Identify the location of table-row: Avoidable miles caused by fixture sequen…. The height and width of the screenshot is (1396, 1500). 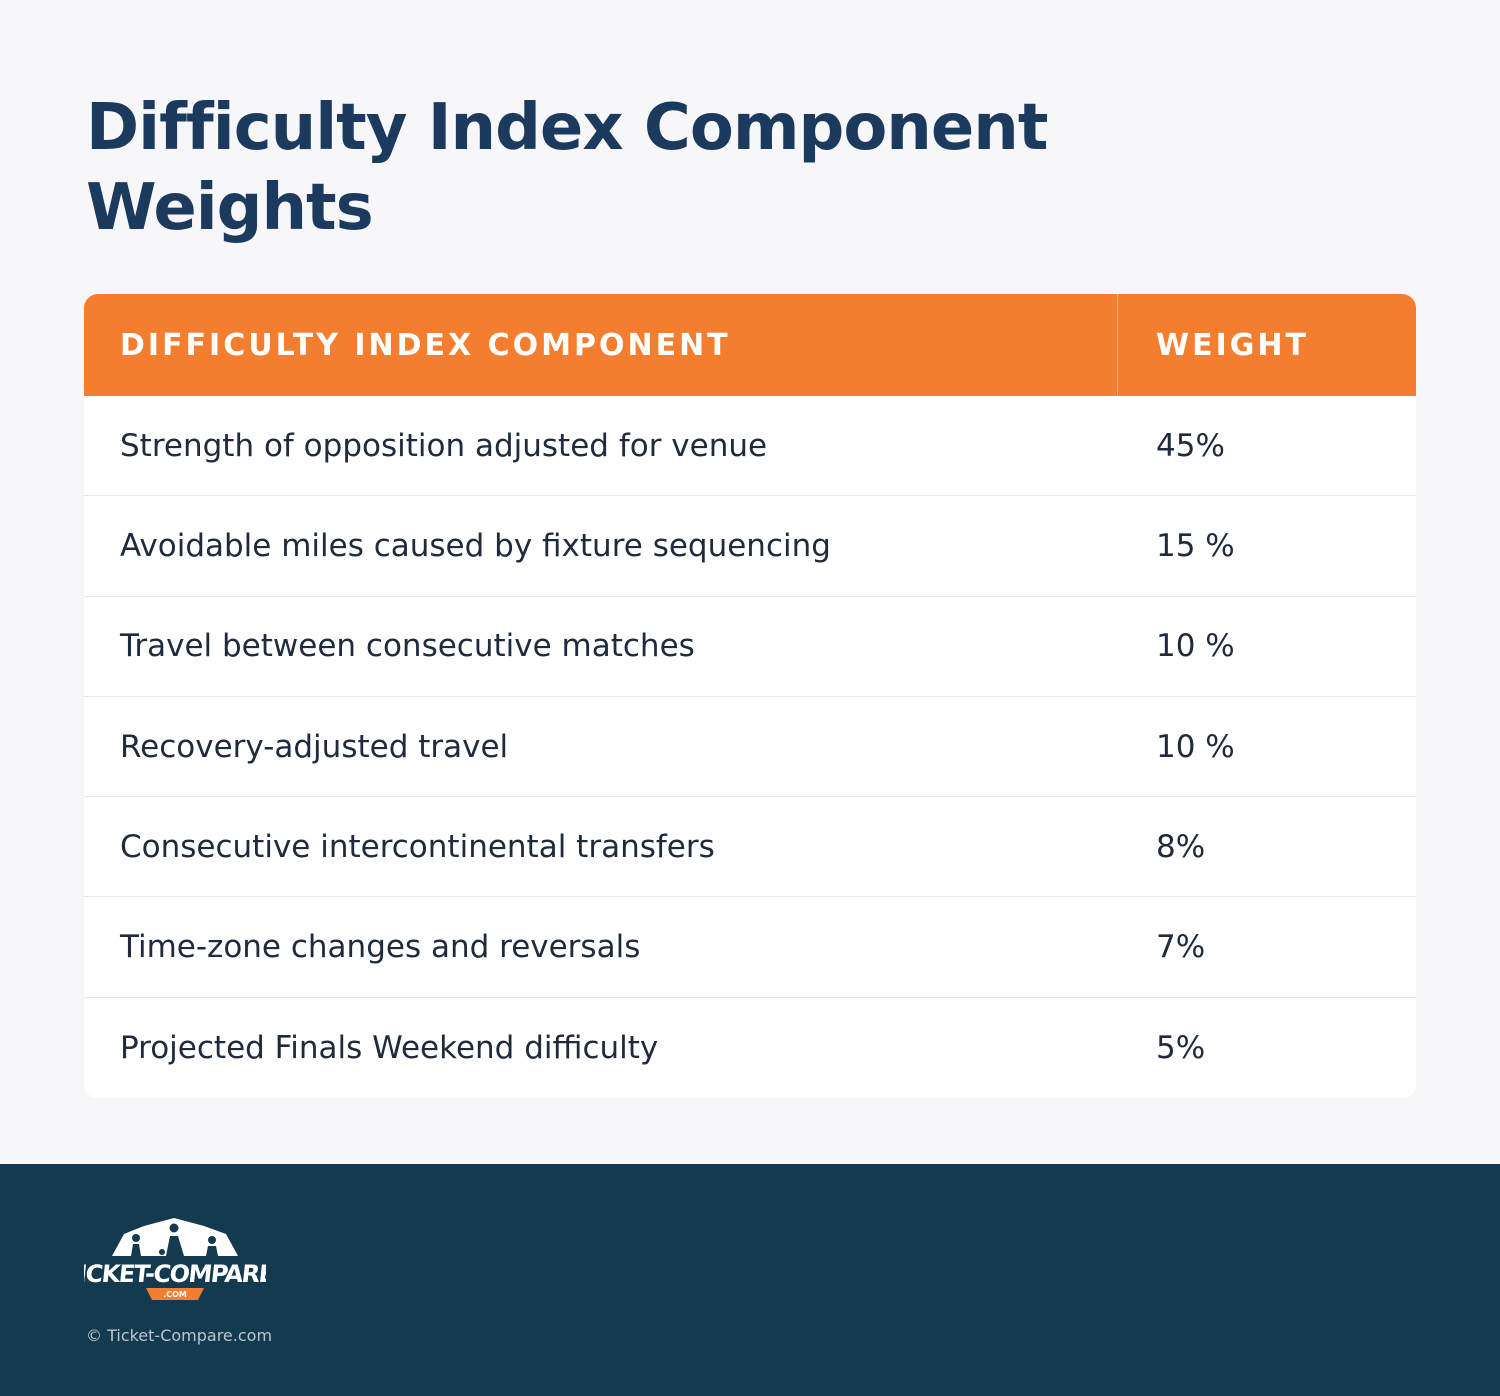
(750, 546).